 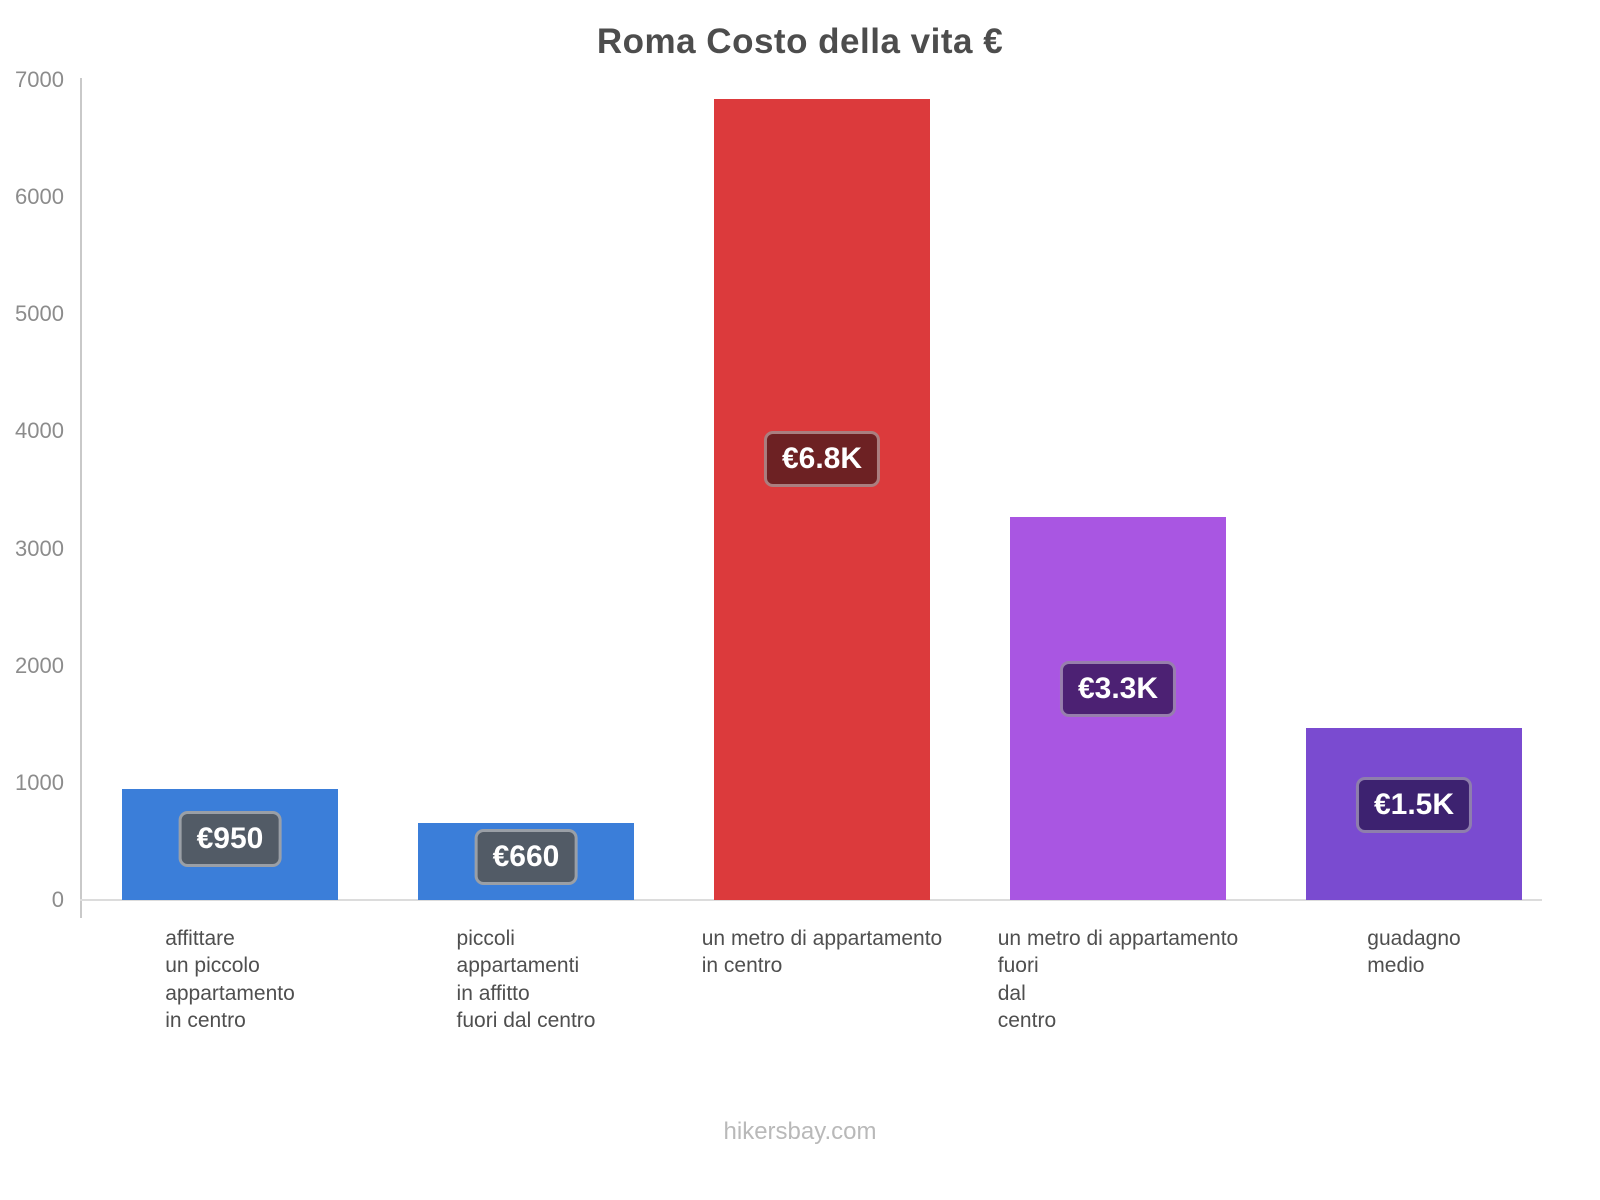 What do you see at coordinates (822, 499) in the screenshot?
I see `bar` at bounding box center [822, 499].